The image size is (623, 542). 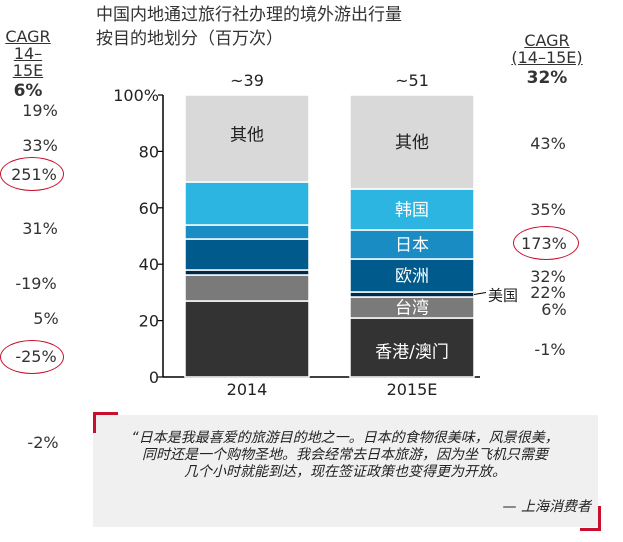 What do you see at coordinates (547, 40) in the screenshot?
I see `right-cagr-label: CAGR` at bounding box center [547, 40].